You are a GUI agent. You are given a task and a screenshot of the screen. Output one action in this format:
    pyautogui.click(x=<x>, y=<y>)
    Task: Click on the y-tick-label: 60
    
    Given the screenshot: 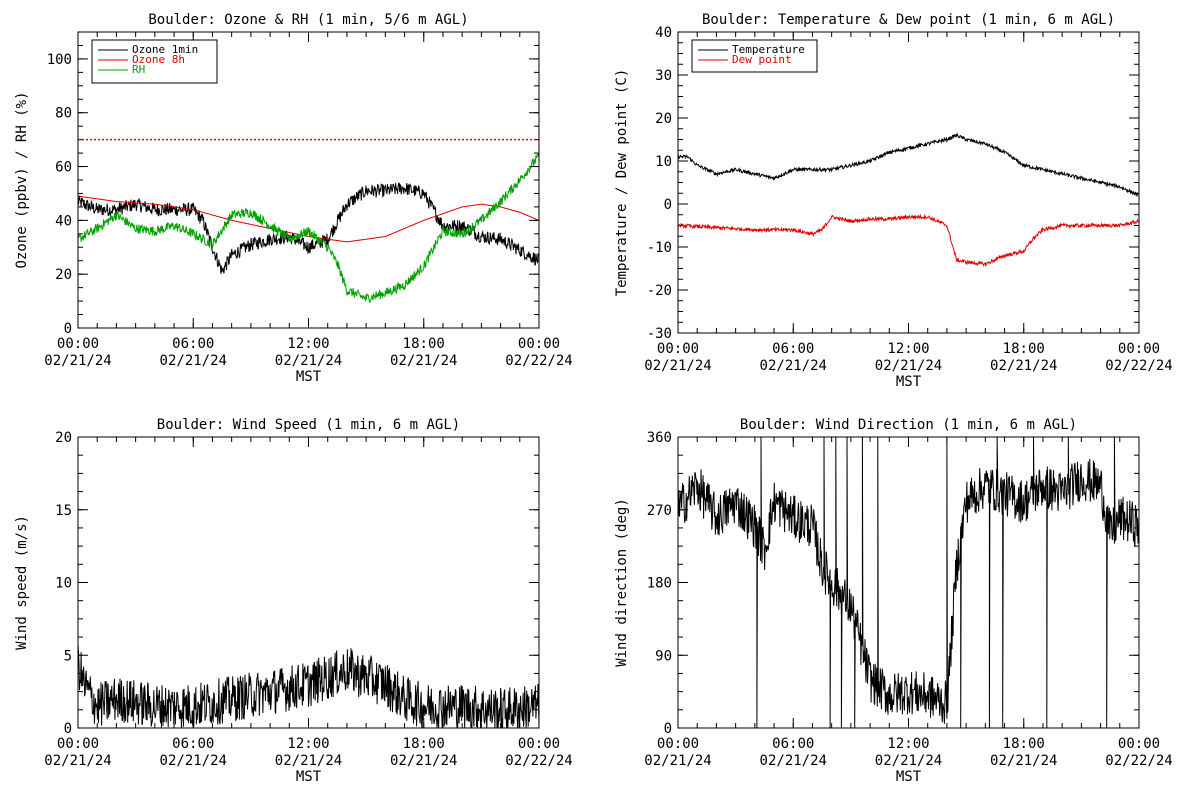 What is the action you would take?
    pyautogui.click(x=63, y=168)
    